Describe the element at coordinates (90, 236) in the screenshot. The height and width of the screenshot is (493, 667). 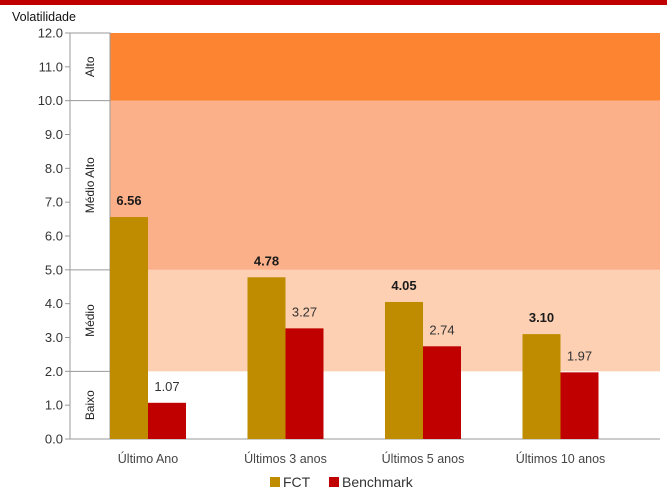
I see `zone-label-column` at that location.